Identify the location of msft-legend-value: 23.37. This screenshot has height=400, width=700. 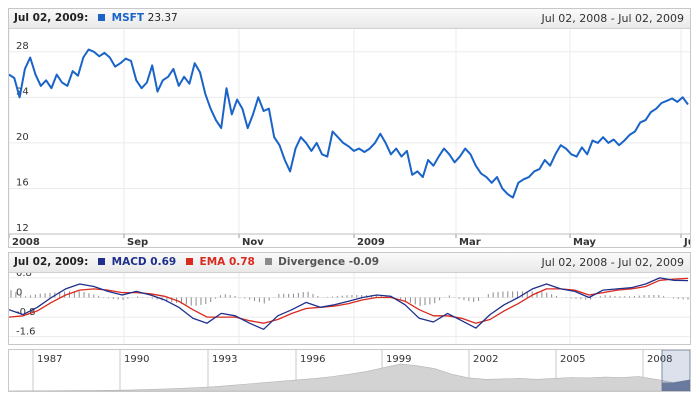
(162, 18).